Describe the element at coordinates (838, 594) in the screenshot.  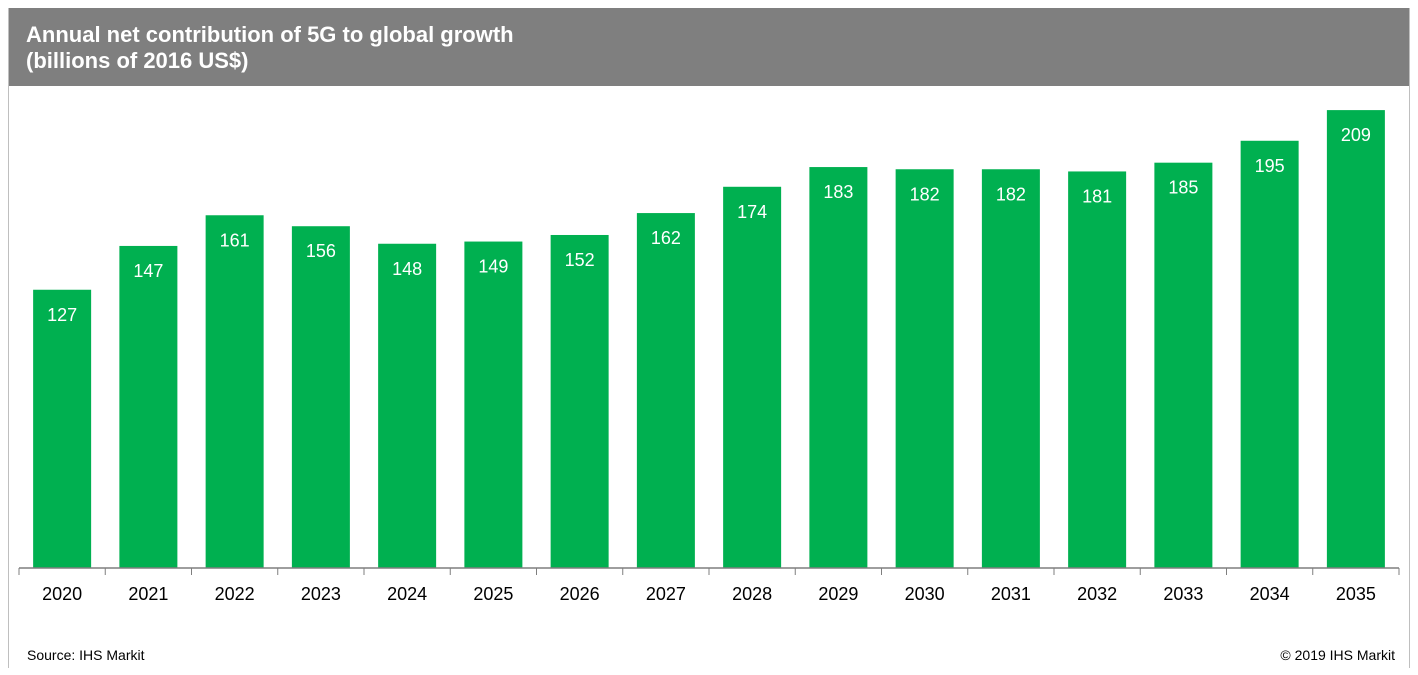
I see `x-tick-label-2029: 2029` at that location.